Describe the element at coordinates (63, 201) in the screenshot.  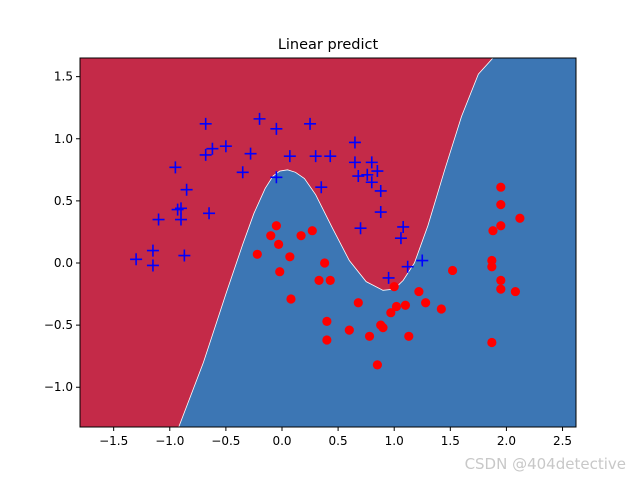
I see `y-tick-label: 0.5` at that location.